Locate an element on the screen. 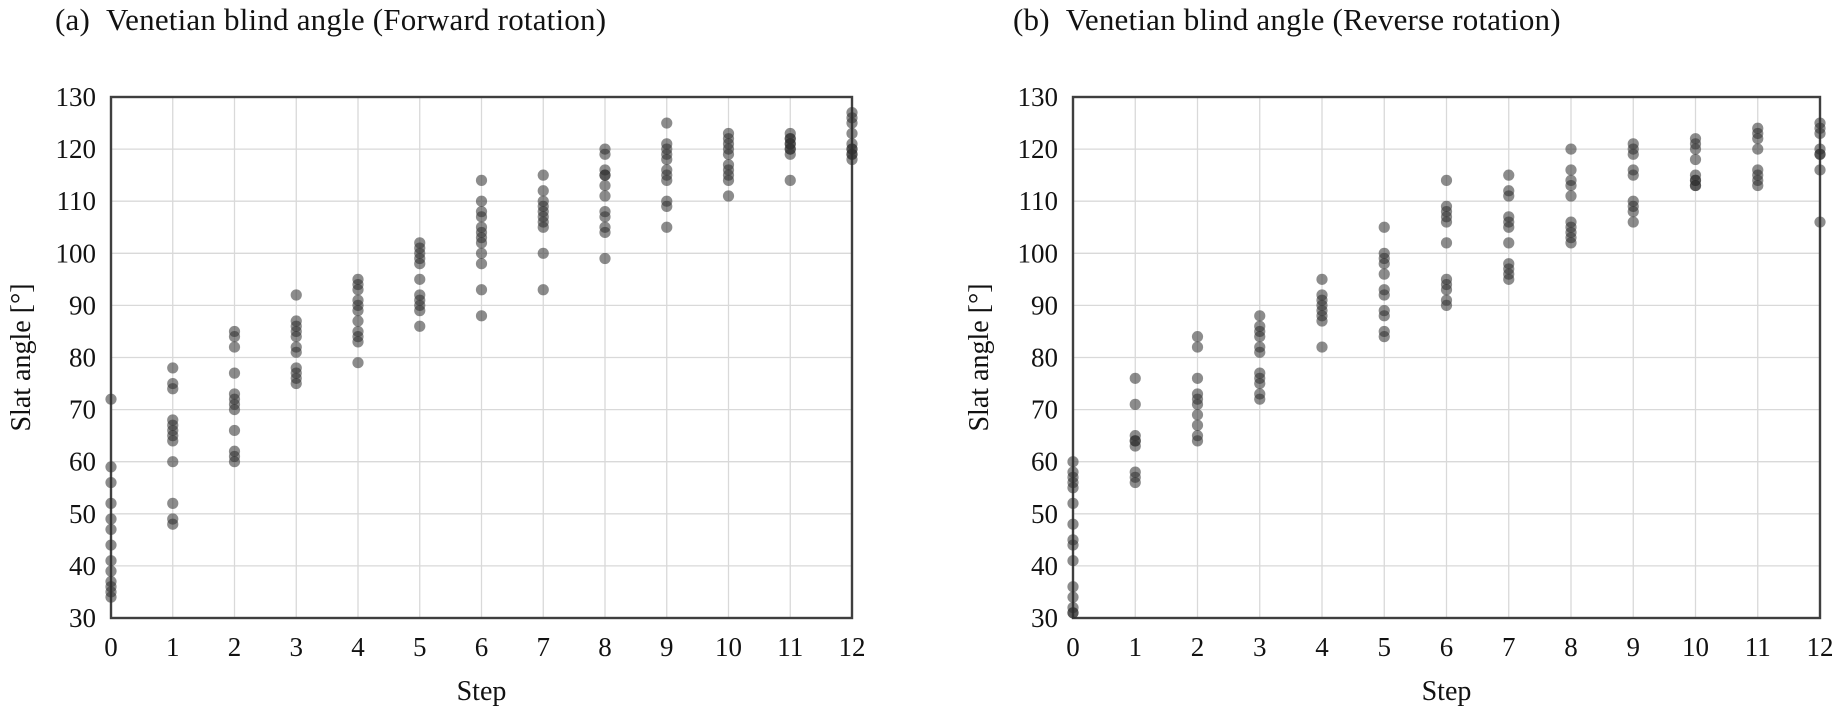  x-tick-label: 2 is located at coordinates (1198, 647).